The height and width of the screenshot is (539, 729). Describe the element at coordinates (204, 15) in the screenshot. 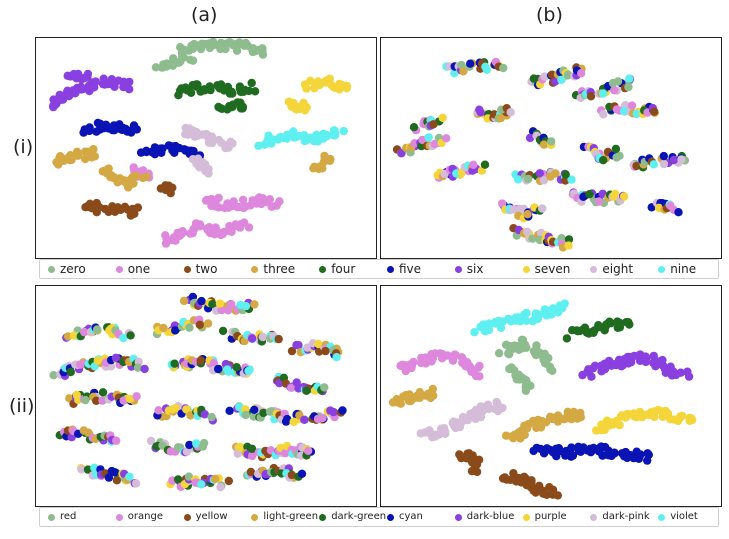

I see `column-label-a: (a)` at that location.